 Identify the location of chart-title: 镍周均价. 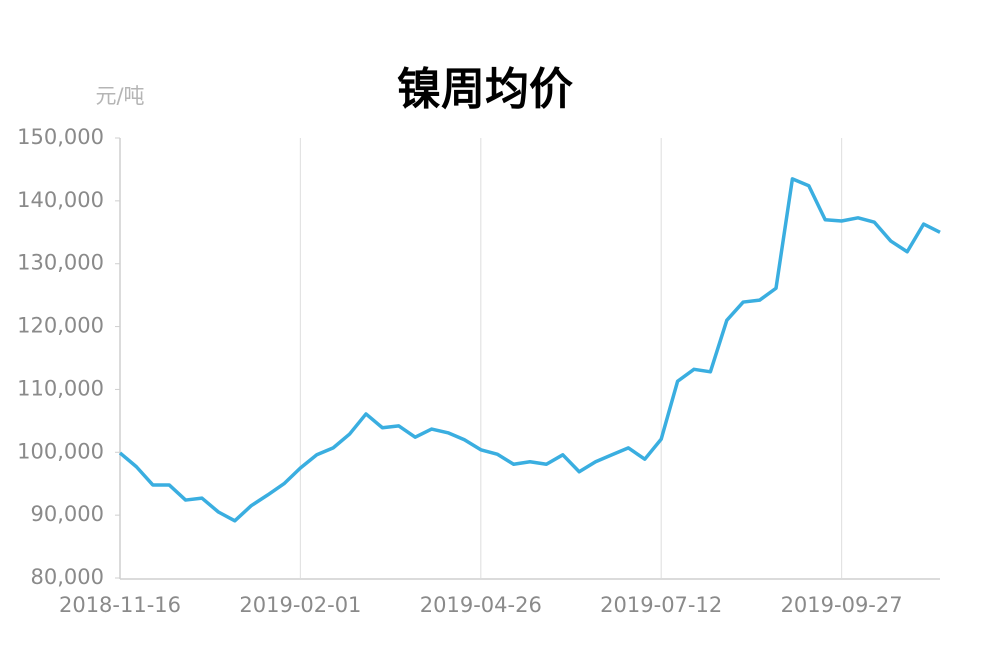
(485, 89).